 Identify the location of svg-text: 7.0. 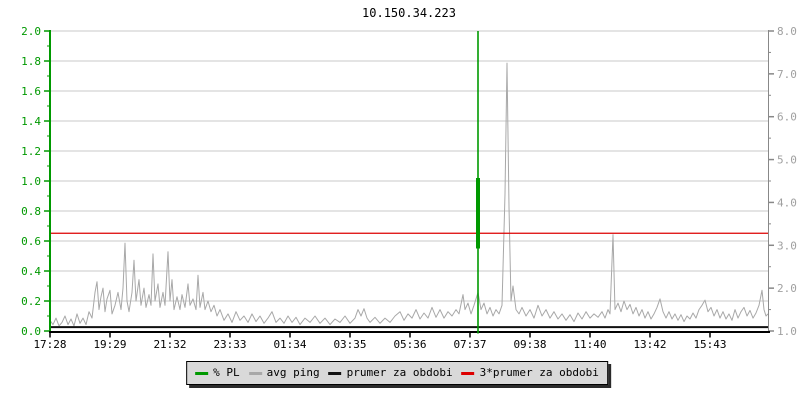
(787, 74).